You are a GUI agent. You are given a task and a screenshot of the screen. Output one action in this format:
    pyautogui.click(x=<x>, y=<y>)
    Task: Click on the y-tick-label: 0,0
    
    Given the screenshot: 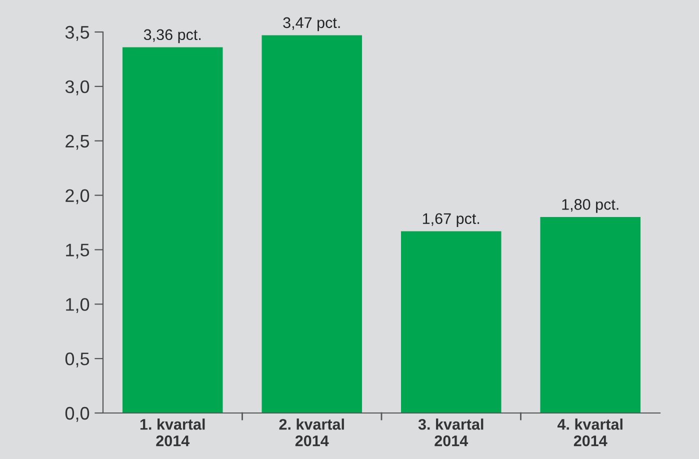 What is the action you would take?
    pyautogui.click(x=77, y=414)
    